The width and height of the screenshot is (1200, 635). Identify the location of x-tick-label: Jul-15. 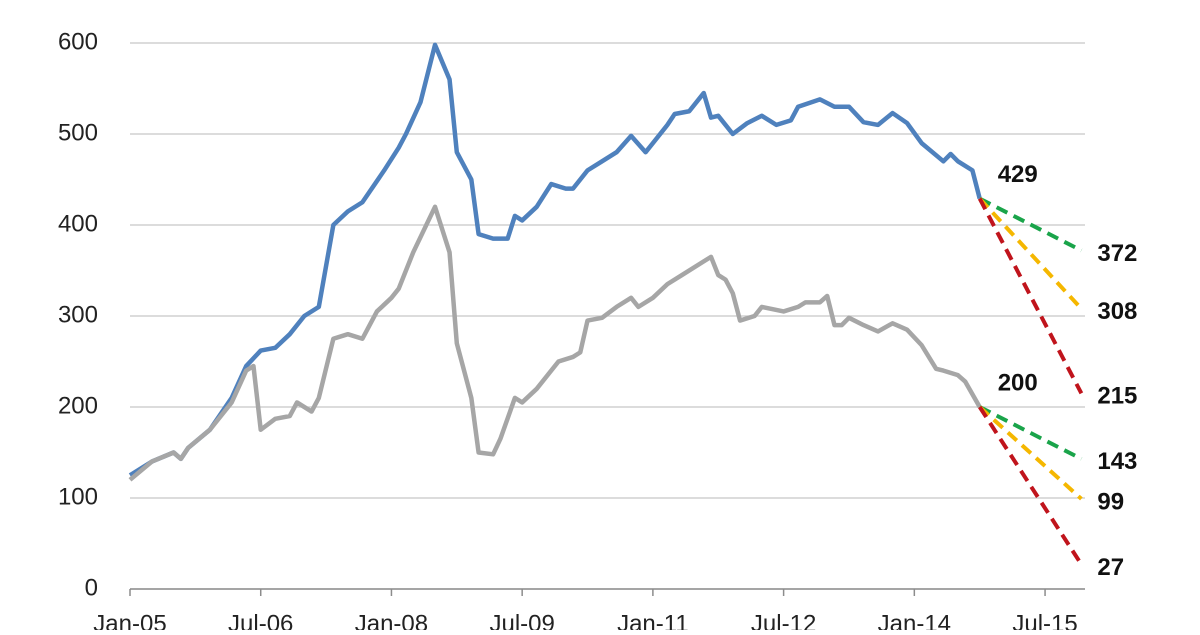
(1044, 620).